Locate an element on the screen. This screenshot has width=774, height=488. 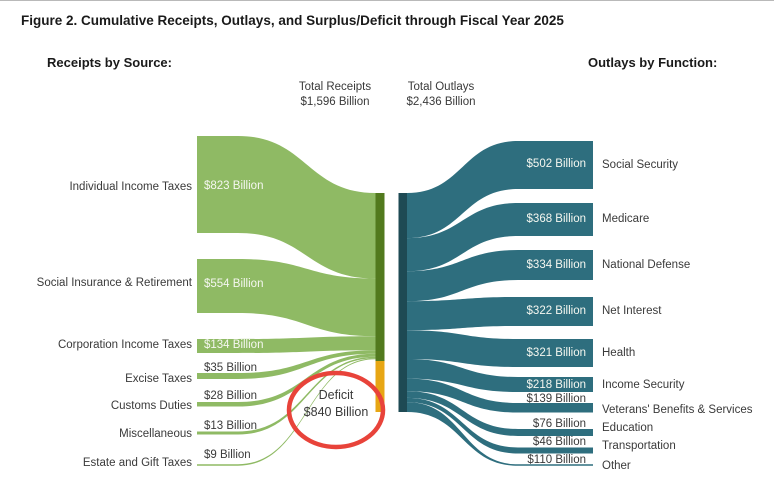
total-outlays-block: Total Outlays $2,436 Billion is located at coordinates (441, 95).